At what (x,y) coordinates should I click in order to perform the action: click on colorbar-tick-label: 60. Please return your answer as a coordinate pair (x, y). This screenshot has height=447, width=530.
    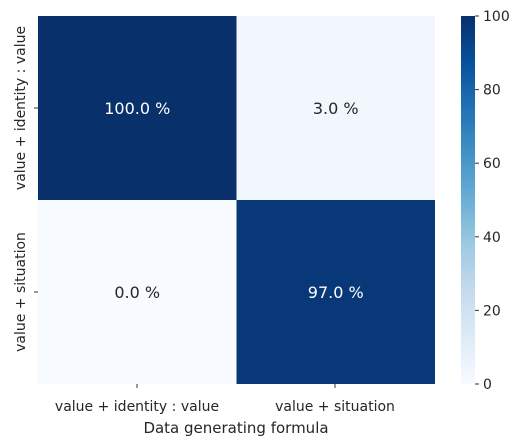
    Looking at the image, I should click on (492, 164).